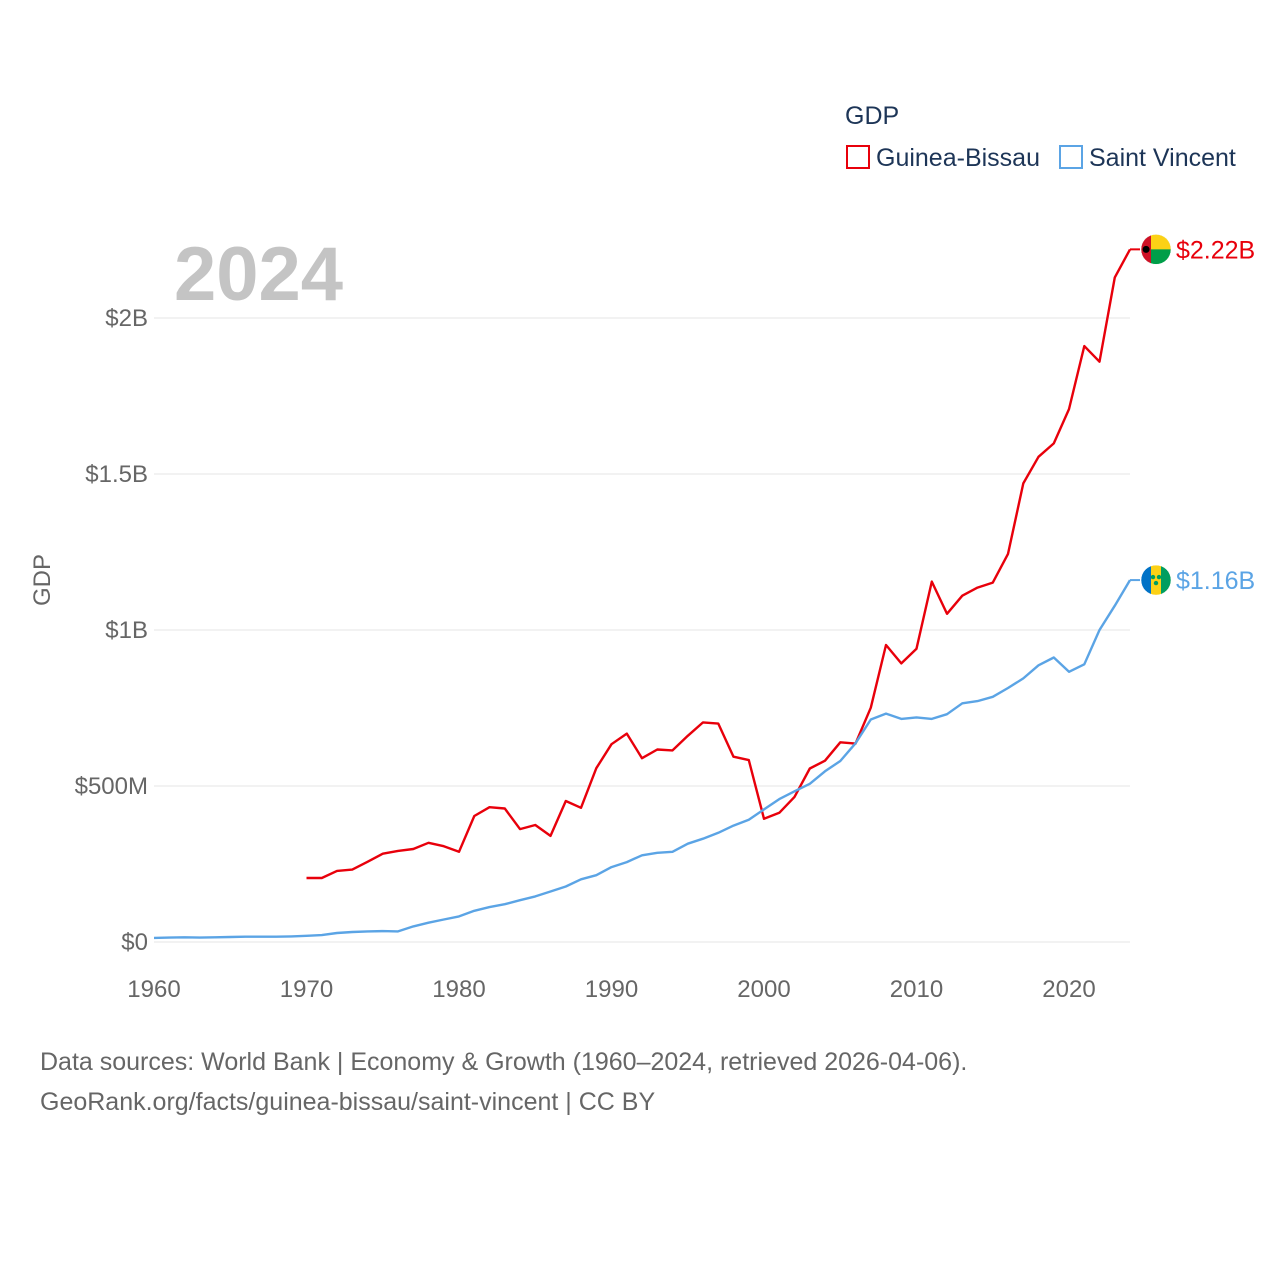 The image size is (1280, 1280). Describe the element at coordinates (126, 318) in the screenshot. I see `y-tick-label: $2B` at that location.